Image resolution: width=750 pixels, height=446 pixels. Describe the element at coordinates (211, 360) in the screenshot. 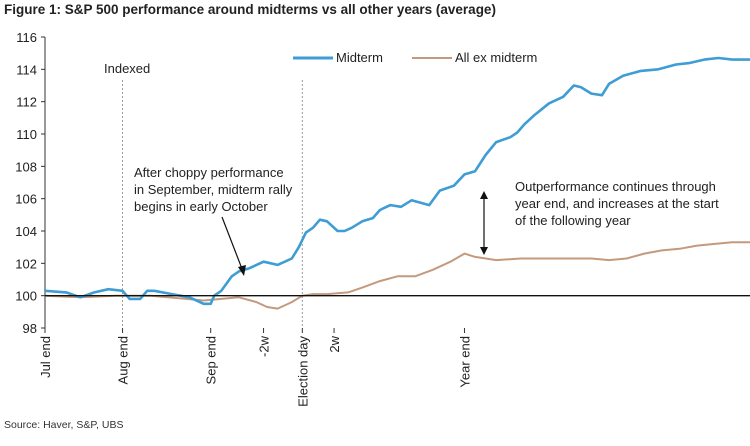

I see `x-tick-label: Sep end` at that location.